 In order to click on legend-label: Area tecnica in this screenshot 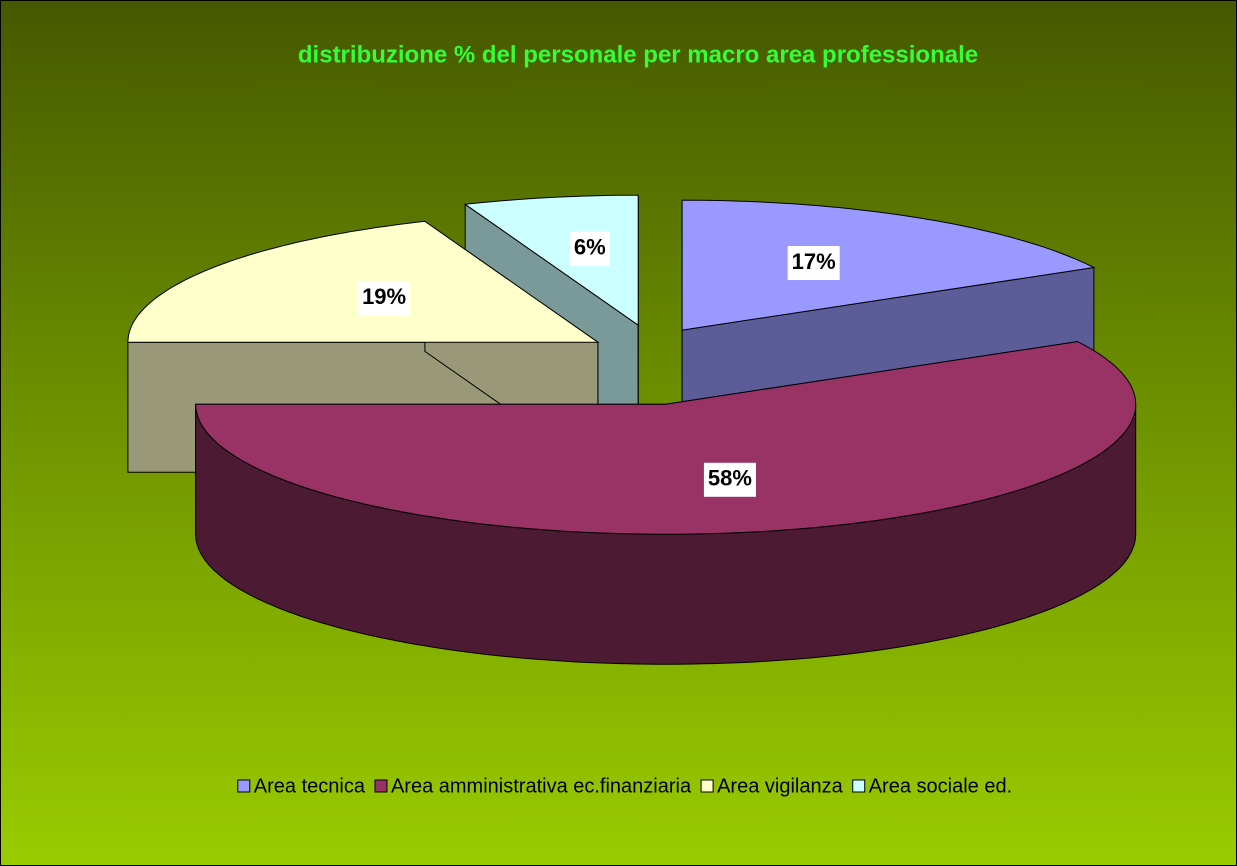, I will do `click(310, 786)`.